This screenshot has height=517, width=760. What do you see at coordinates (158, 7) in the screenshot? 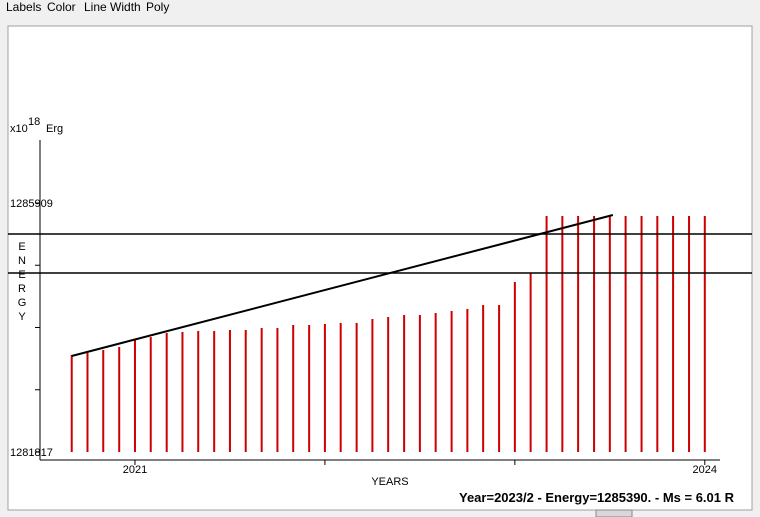
I see `menu-item: Poly` at bounding box center [158, 7].